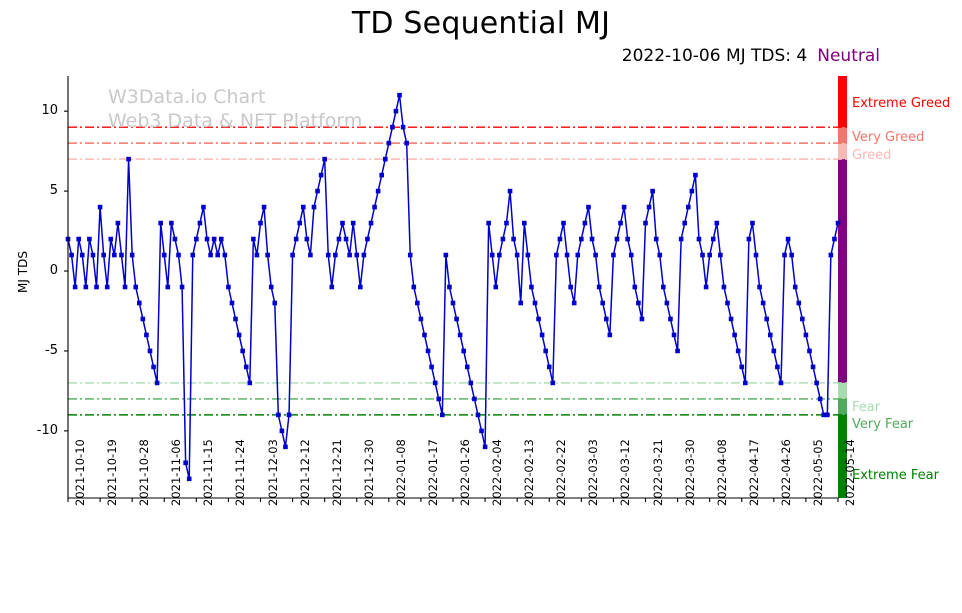 This screenshot has height=613, width=962. Describe the element at coordinates (400, 472) in the screenshot. I see `x-tick-label: 2022-01-08` at that location.